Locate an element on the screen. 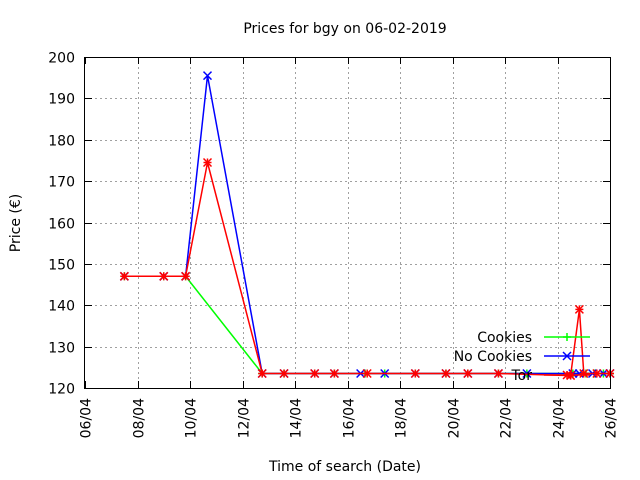 The image size is (640, 480). y-tick-label: 180 is located at coordinates (61, 142).